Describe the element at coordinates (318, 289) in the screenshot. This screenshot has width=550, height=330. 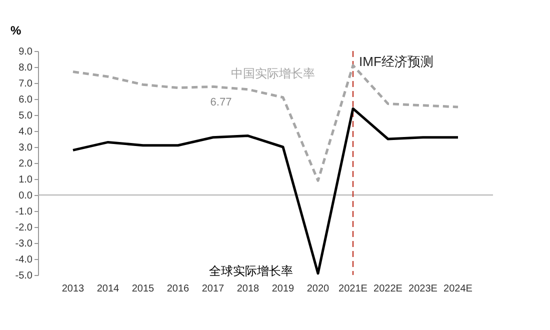
I see `x-tick-label: 2020` at that location.